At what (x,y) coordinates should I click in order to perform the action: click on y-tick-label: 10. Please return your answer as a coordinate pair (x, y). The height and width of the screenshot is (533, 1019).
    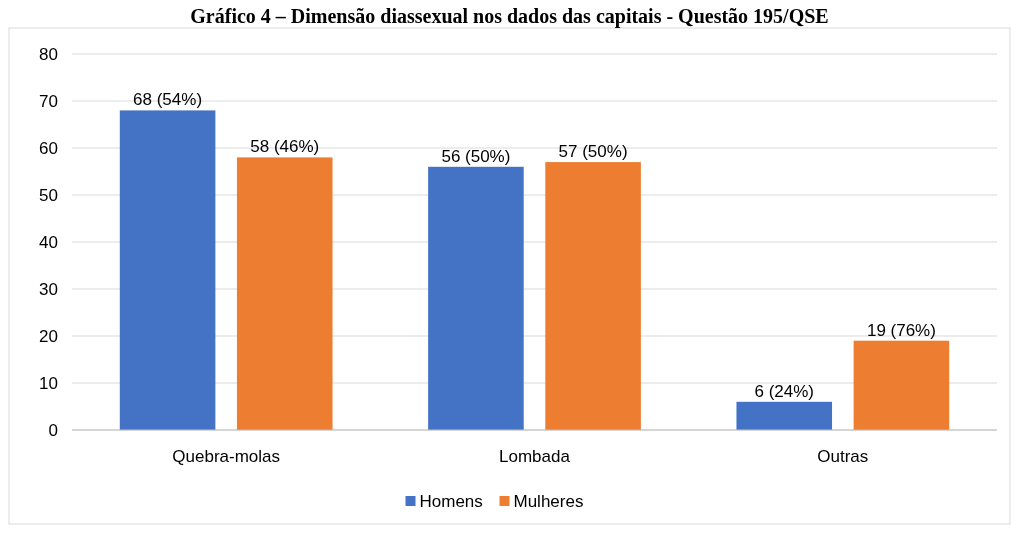
    Looking at the image, I should click on (48, 383).